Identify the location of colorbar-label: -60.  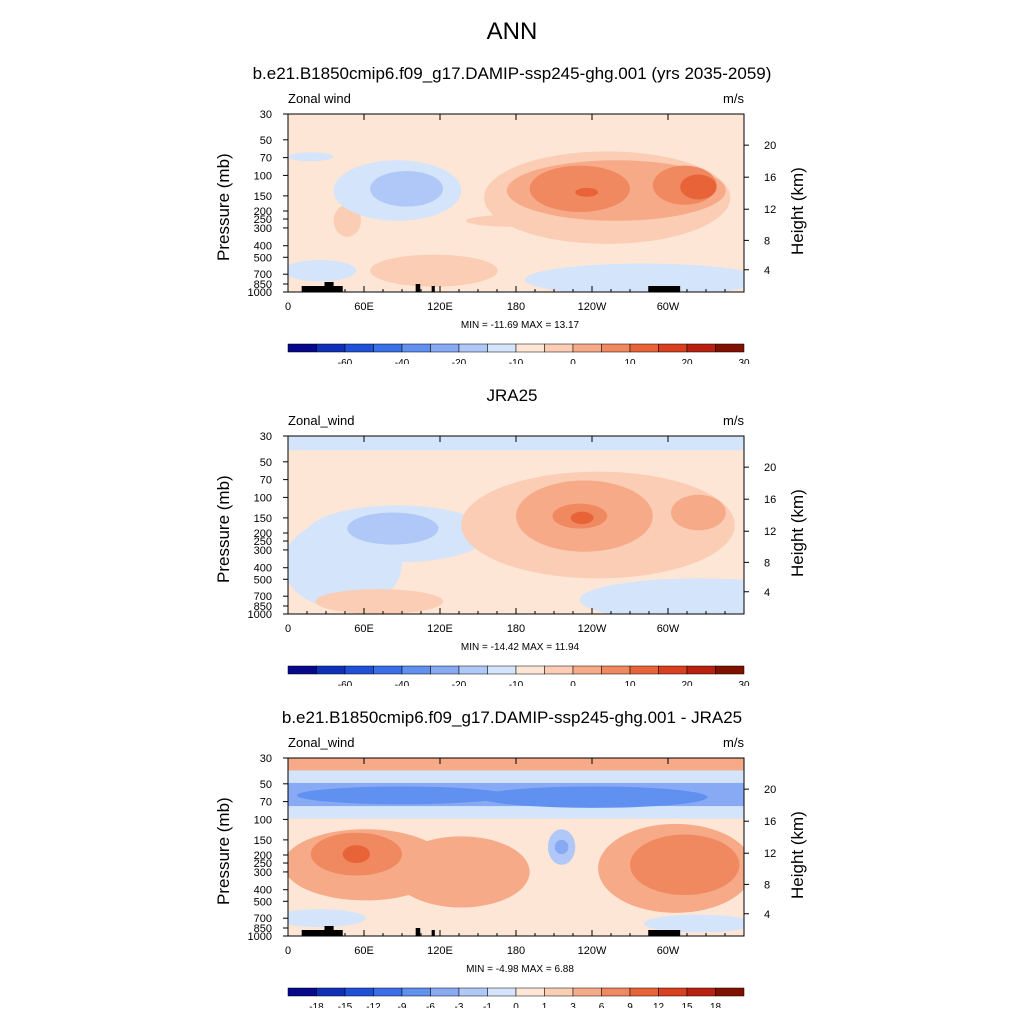
(345, 361).